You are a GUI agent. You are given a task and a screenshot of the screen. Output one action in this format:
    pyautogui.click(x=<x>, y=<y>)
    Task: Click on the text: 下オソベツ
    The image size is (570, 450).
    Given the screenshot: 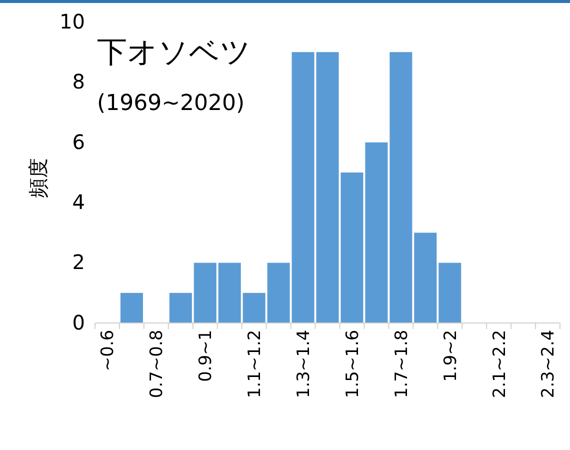 What is the action you would take?
    pyautogui.click(x=174, y=52)
    